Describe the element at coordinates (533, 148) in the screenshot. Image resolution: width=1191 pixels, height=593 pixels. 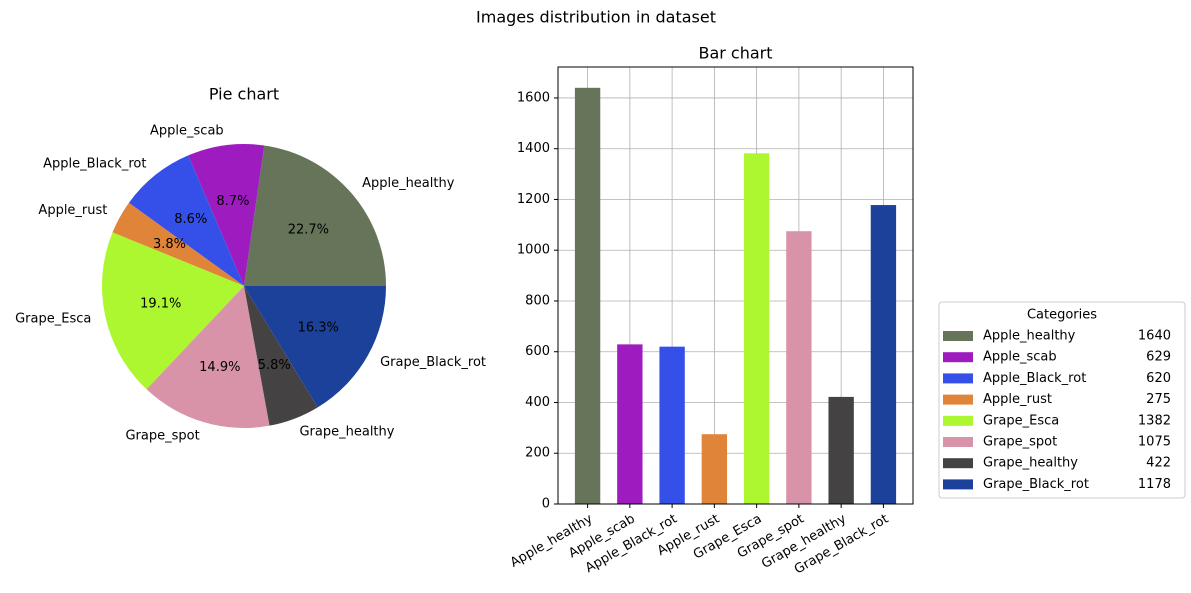
I see `y-tick-label: 1400` at that location.